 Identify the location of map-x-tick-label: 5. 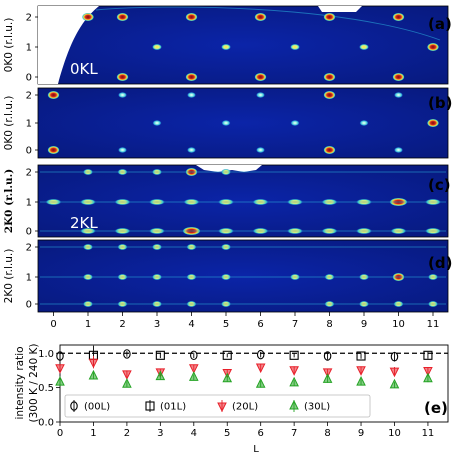
(226, 324).